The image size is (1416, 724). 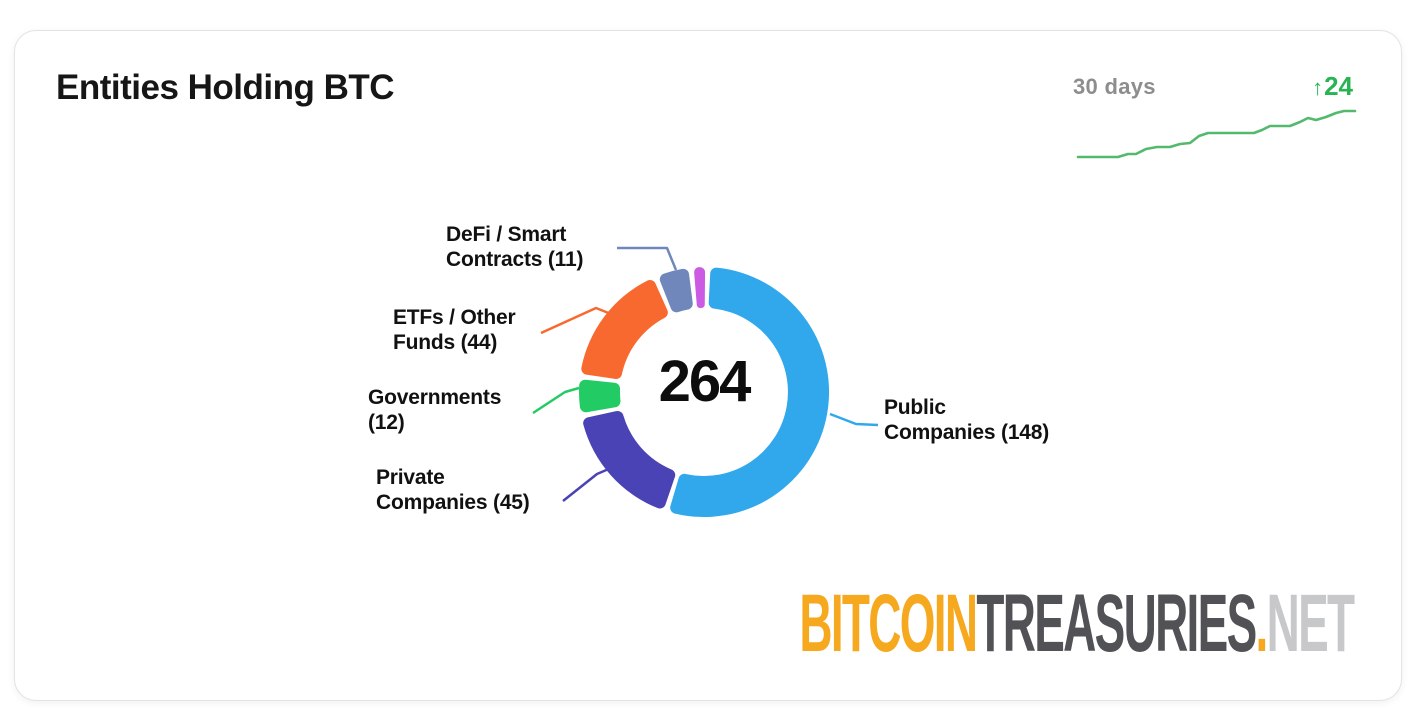 What do you see at coordinates (647, 258) in the screenshot?
I see `leader-line-defi-smart-contracts` at bounding box center [647, 258].